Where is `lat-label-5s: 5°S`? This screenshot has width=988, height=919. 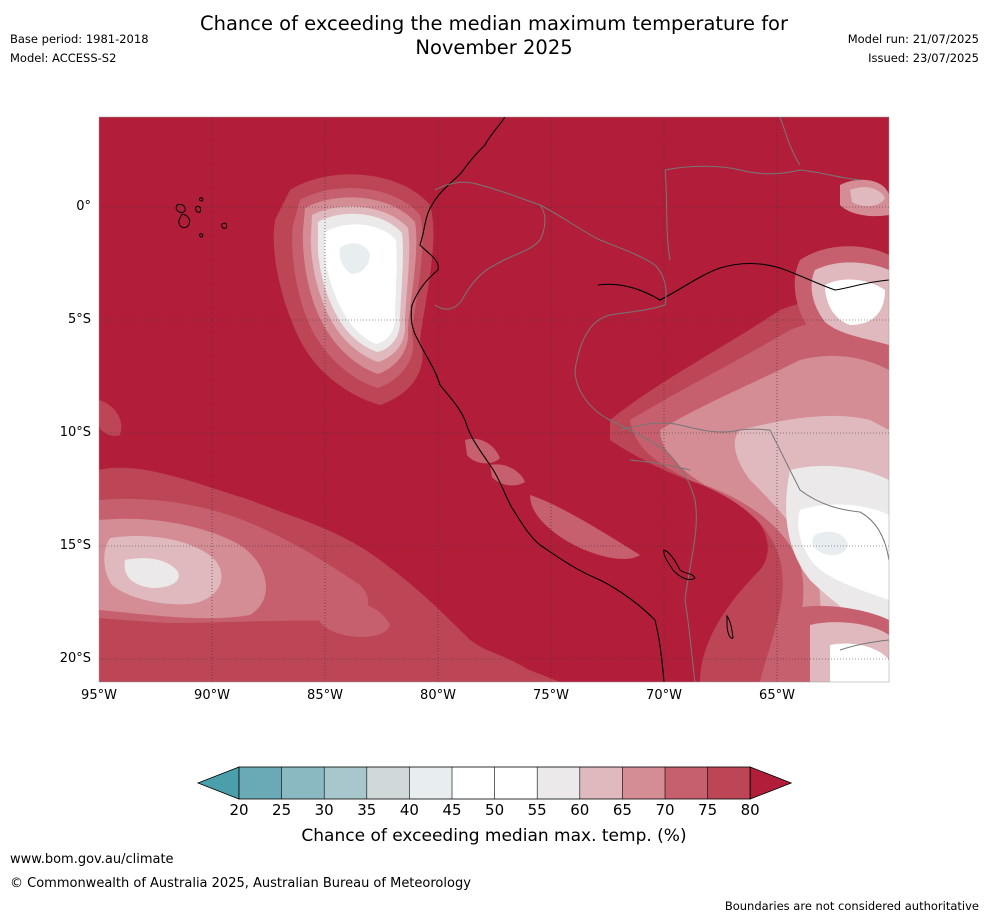 lat-label-5s: 5°S is located at coordinates (79, 319).